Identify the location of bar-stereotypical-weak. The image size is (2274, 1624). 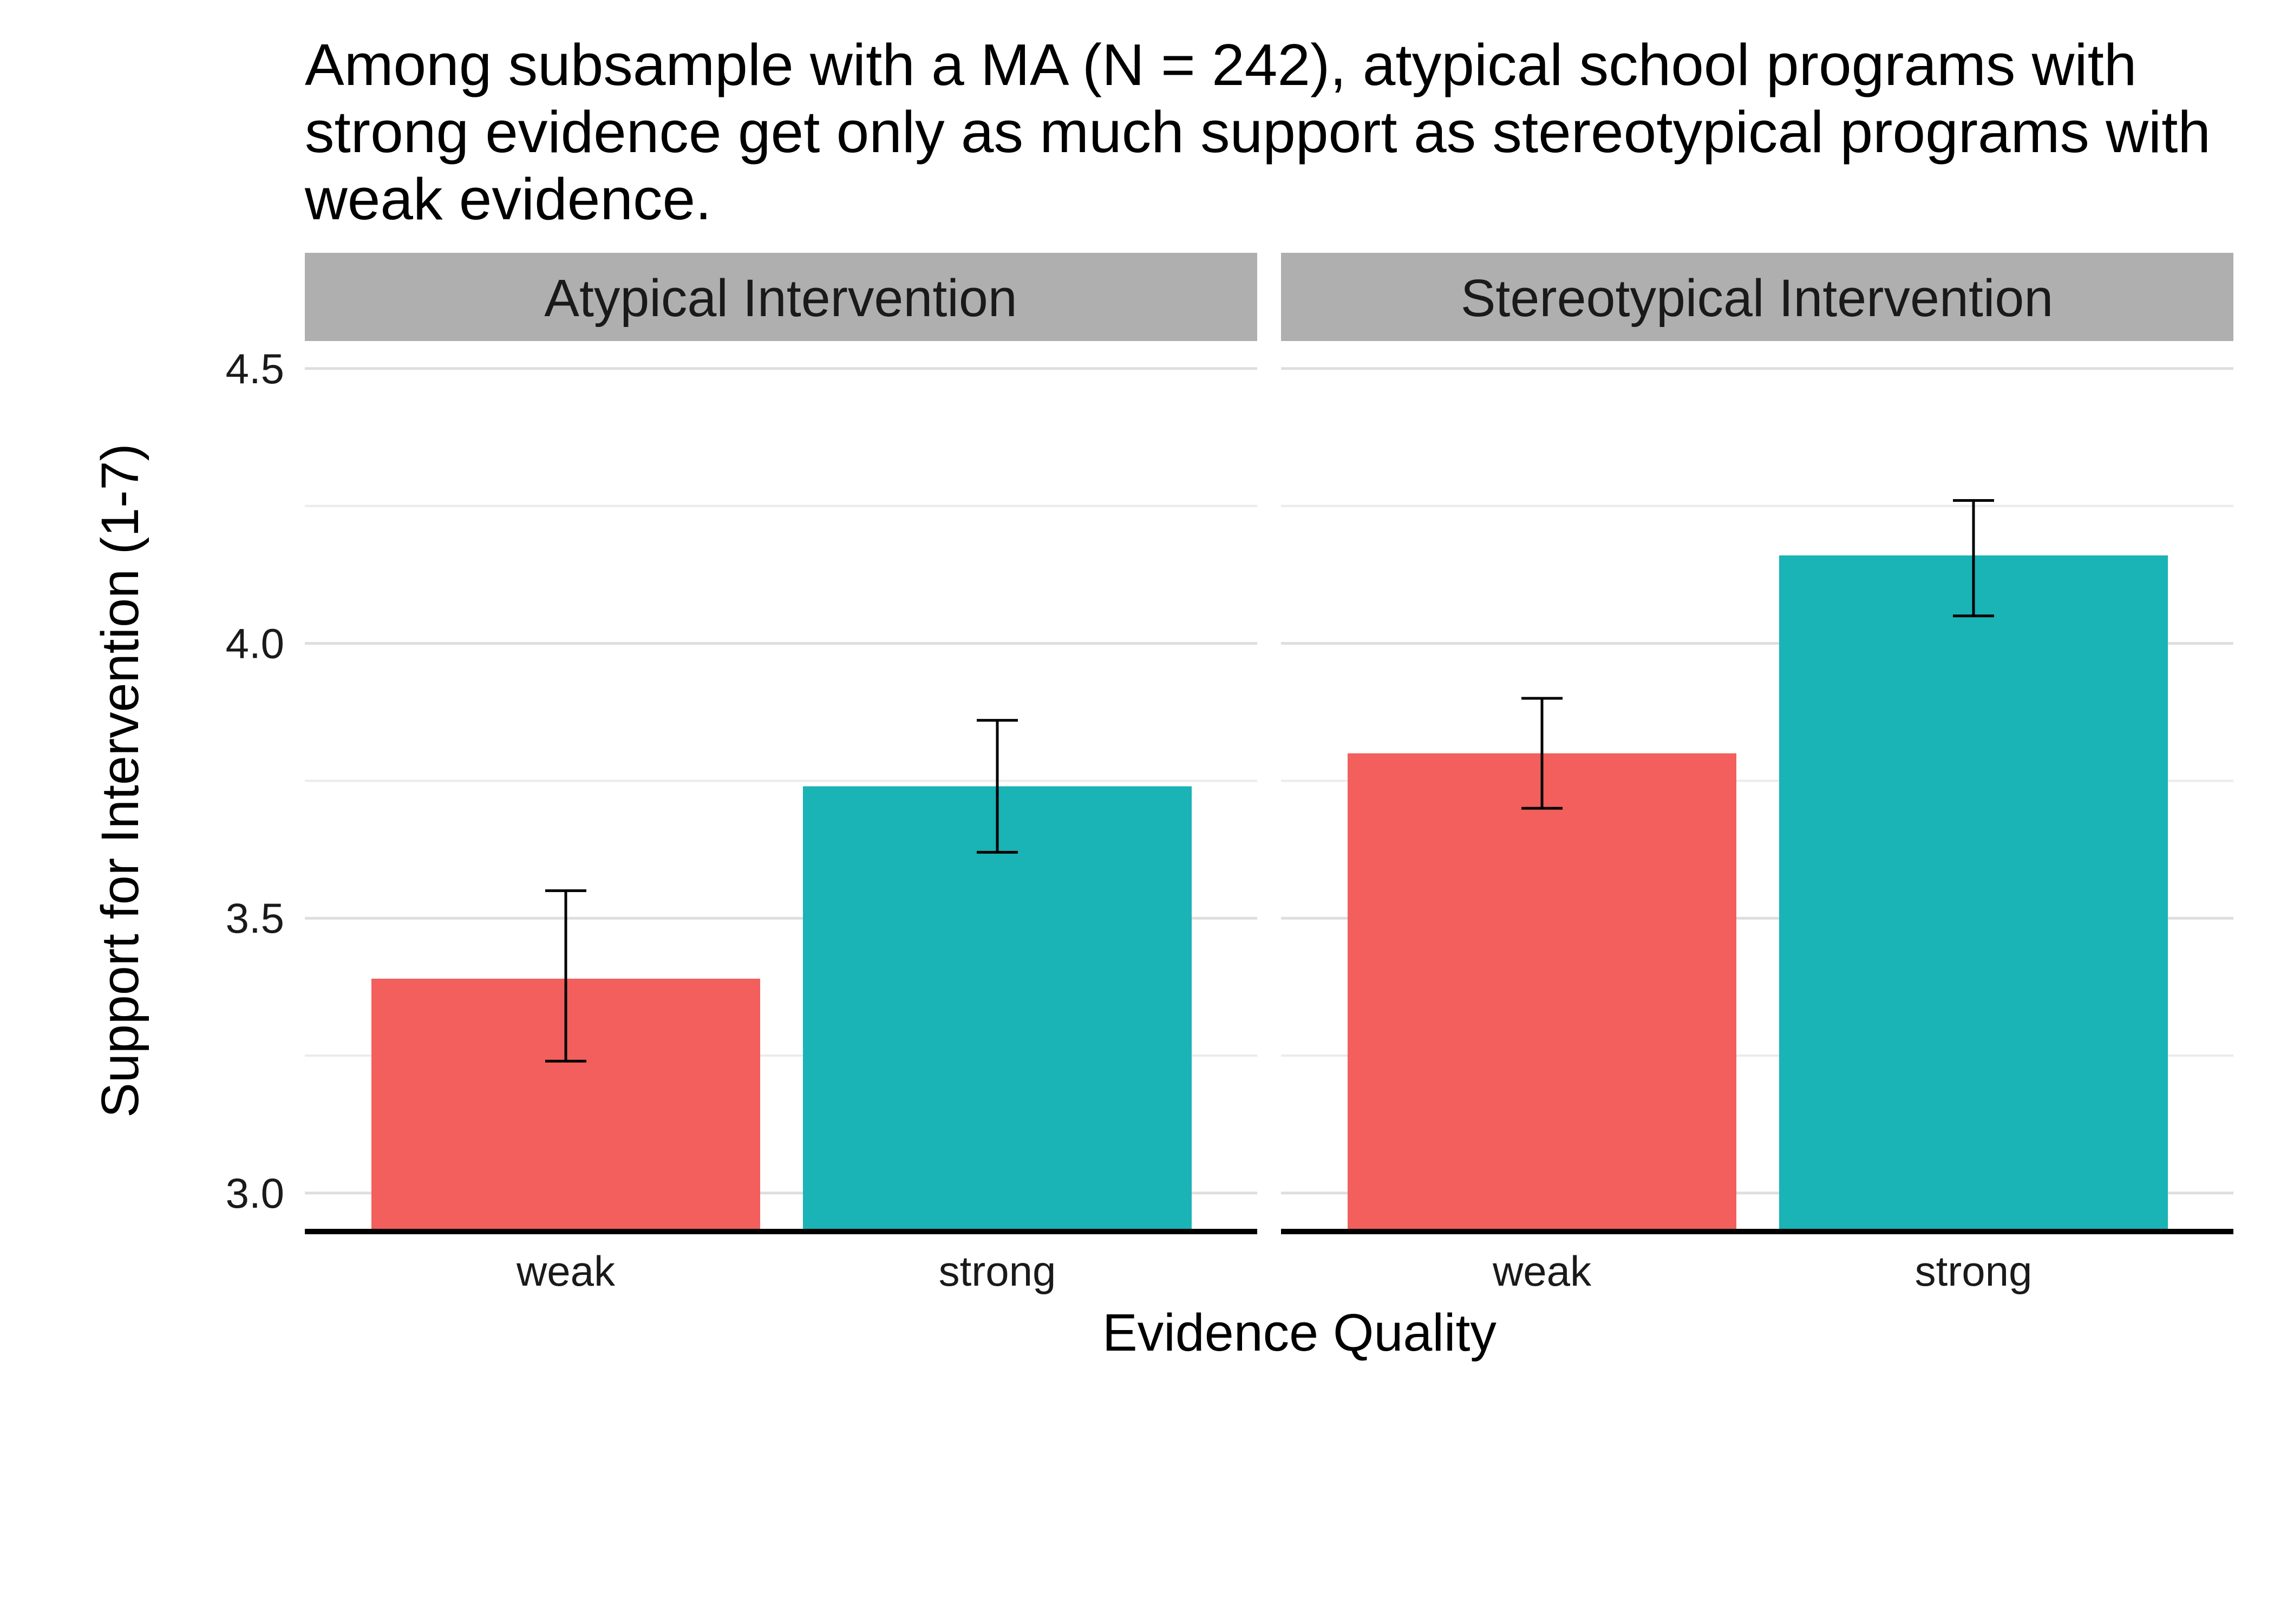
(1542, 993).